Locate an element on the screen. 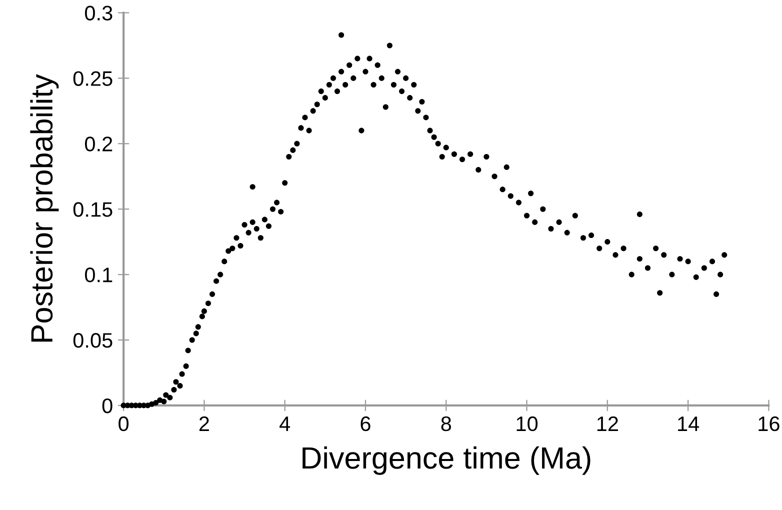 The height and width of the screenshot is (510, 782). x-tick-label: 12 is located at coordinates (607, 423).